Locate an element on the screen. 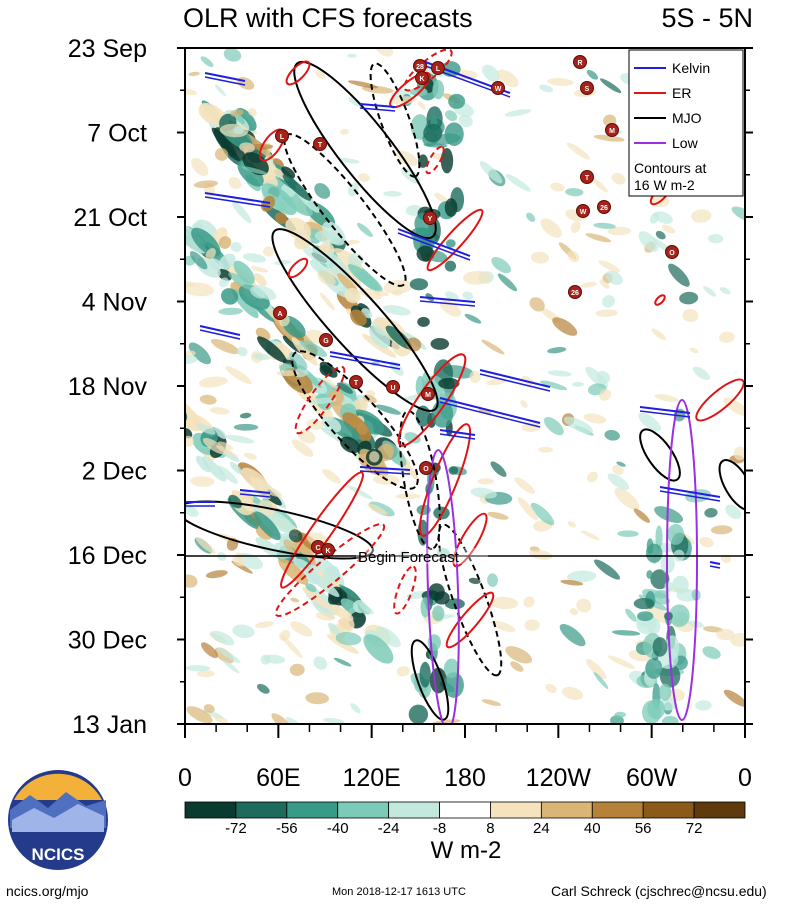 Image resolution: width=809 pixels, height=912 pixels. mjo-contour is located at coordinates (279, 530).